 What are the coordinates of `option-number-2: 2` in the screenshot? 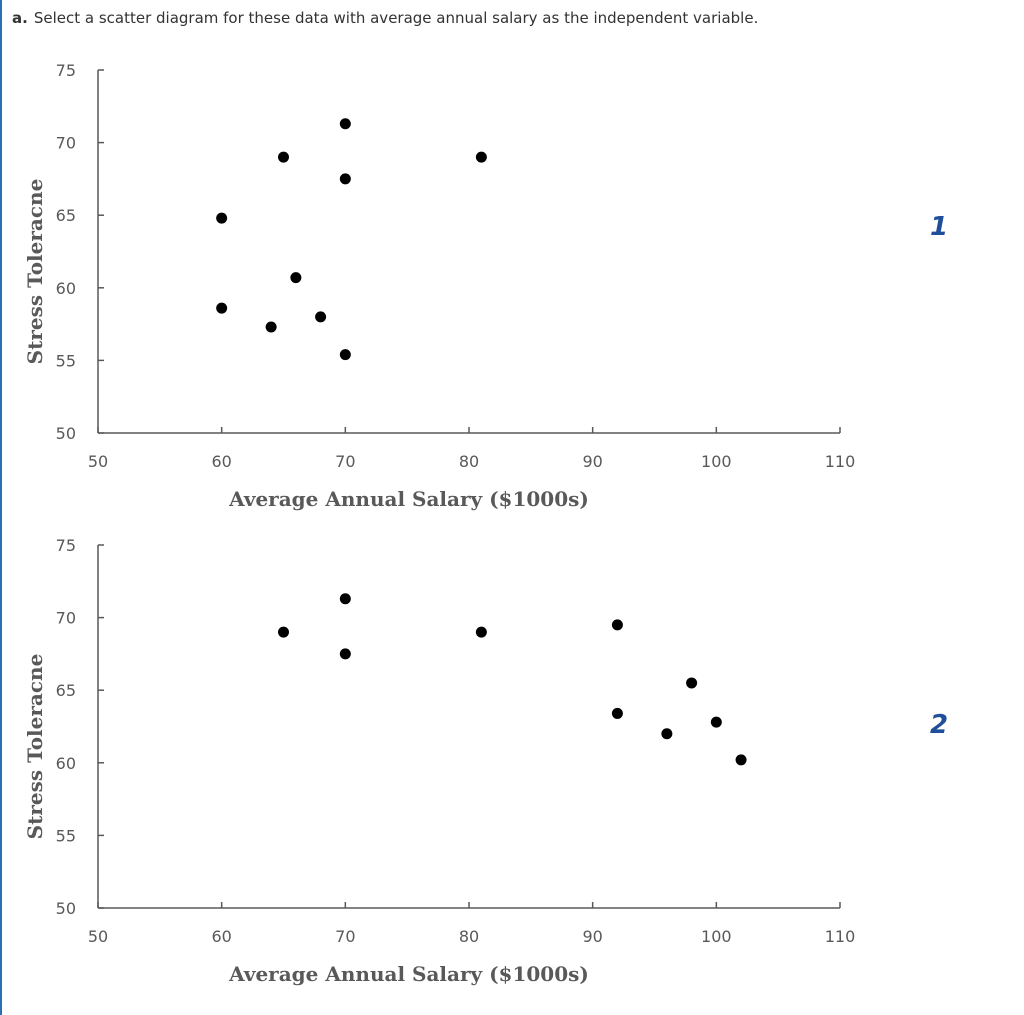 It's located at (939, 725).